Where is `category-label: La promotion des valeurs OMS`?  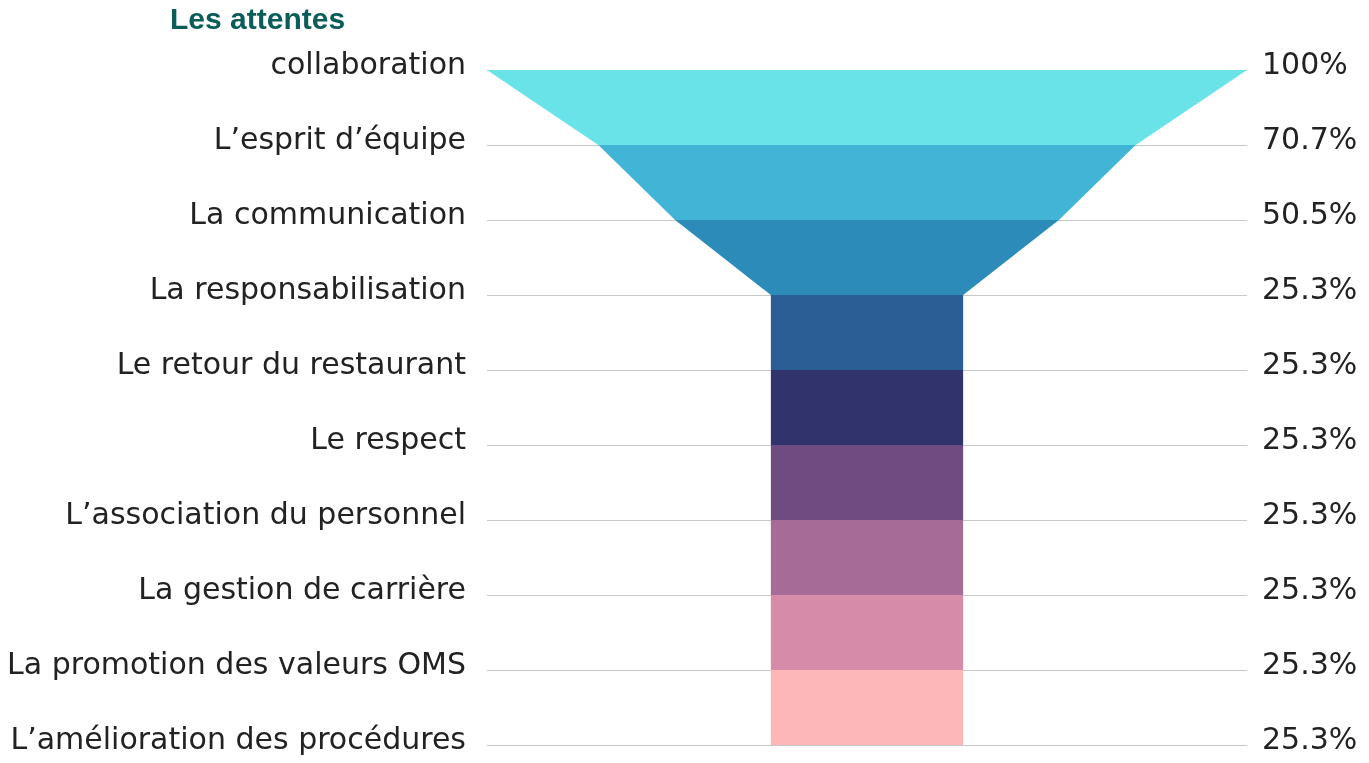 category-label: La promotion des valeurs OMS is located at coordinates (236, 663).